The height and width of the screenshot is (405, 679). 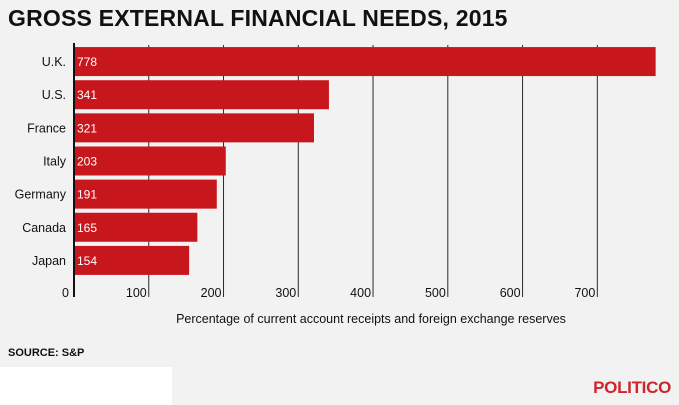 What do you see at coordinates (46, 353) in the screenshot?
I see `source-note: SOURCE: S&P` at bounding box center [46, 353].